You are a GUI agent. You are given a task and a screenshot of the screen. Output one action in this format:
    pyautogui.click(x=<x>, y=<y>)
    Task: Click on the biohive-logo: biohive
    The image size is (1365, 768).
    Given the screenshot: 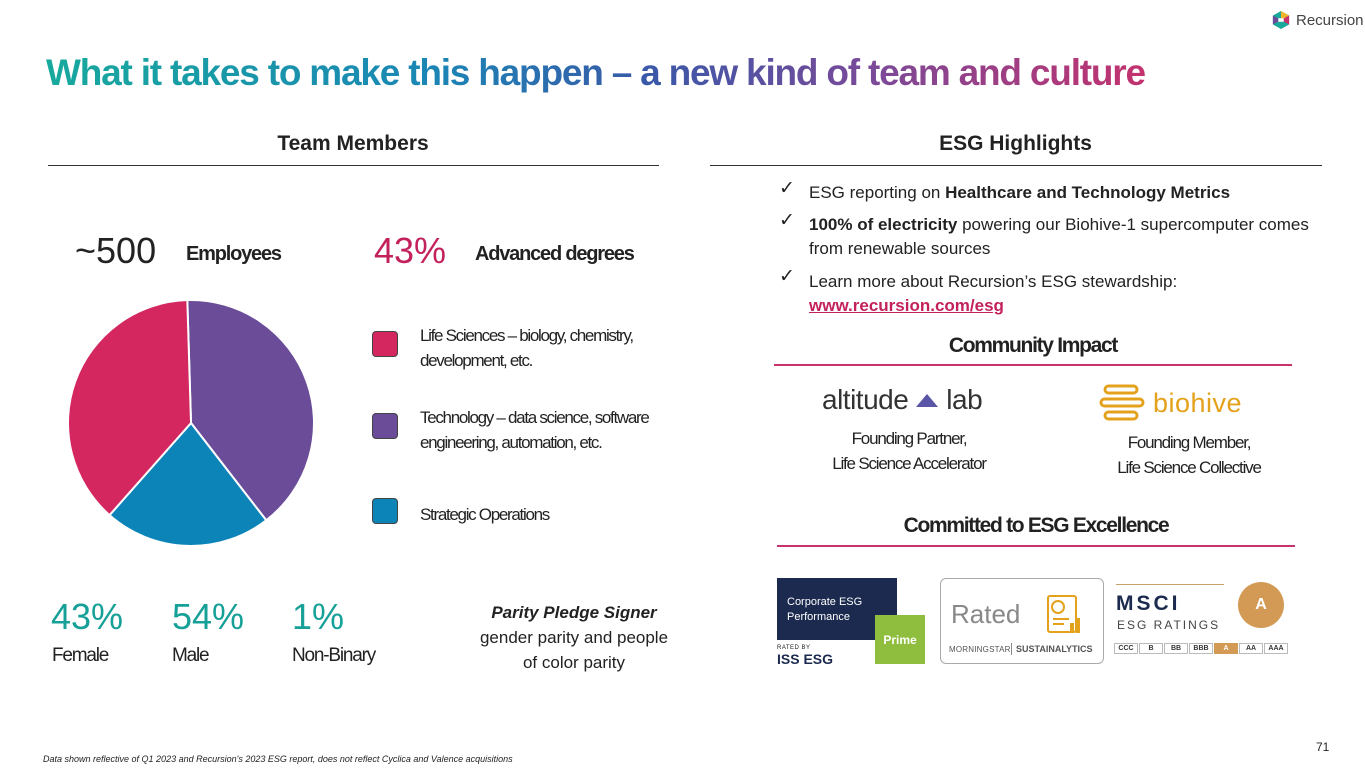 What is the action you would take?
    pyautogui.click(x=1170, y=403)
    